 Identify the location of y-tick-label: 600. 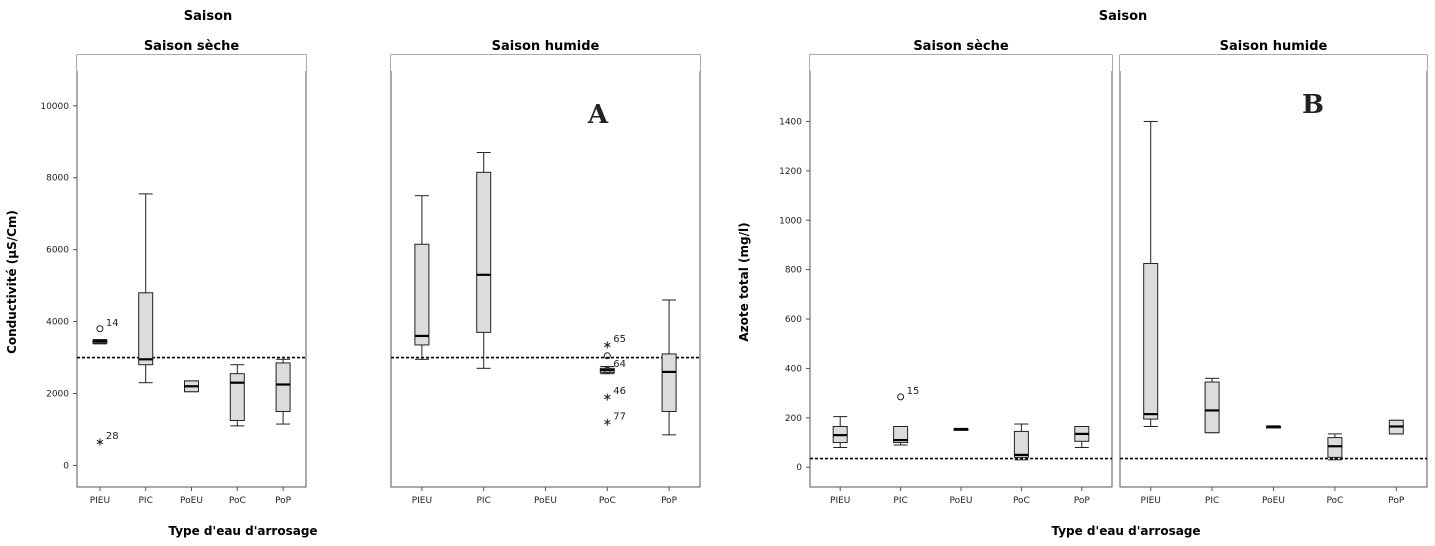
(793, 320).